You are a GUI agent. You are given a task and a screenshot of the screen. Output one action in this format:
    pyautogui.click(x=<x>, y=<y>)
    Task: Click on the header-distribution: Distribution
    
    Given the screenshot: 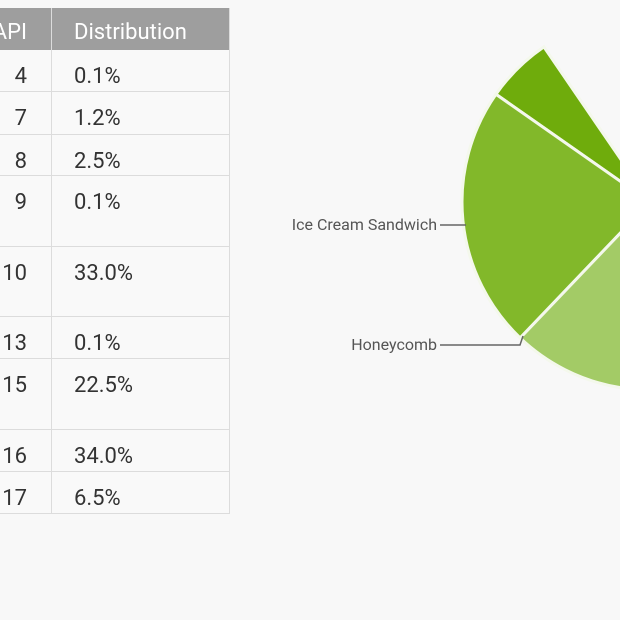 What is the action you would take?
    pyautogui.click(x=130, y=32)
    